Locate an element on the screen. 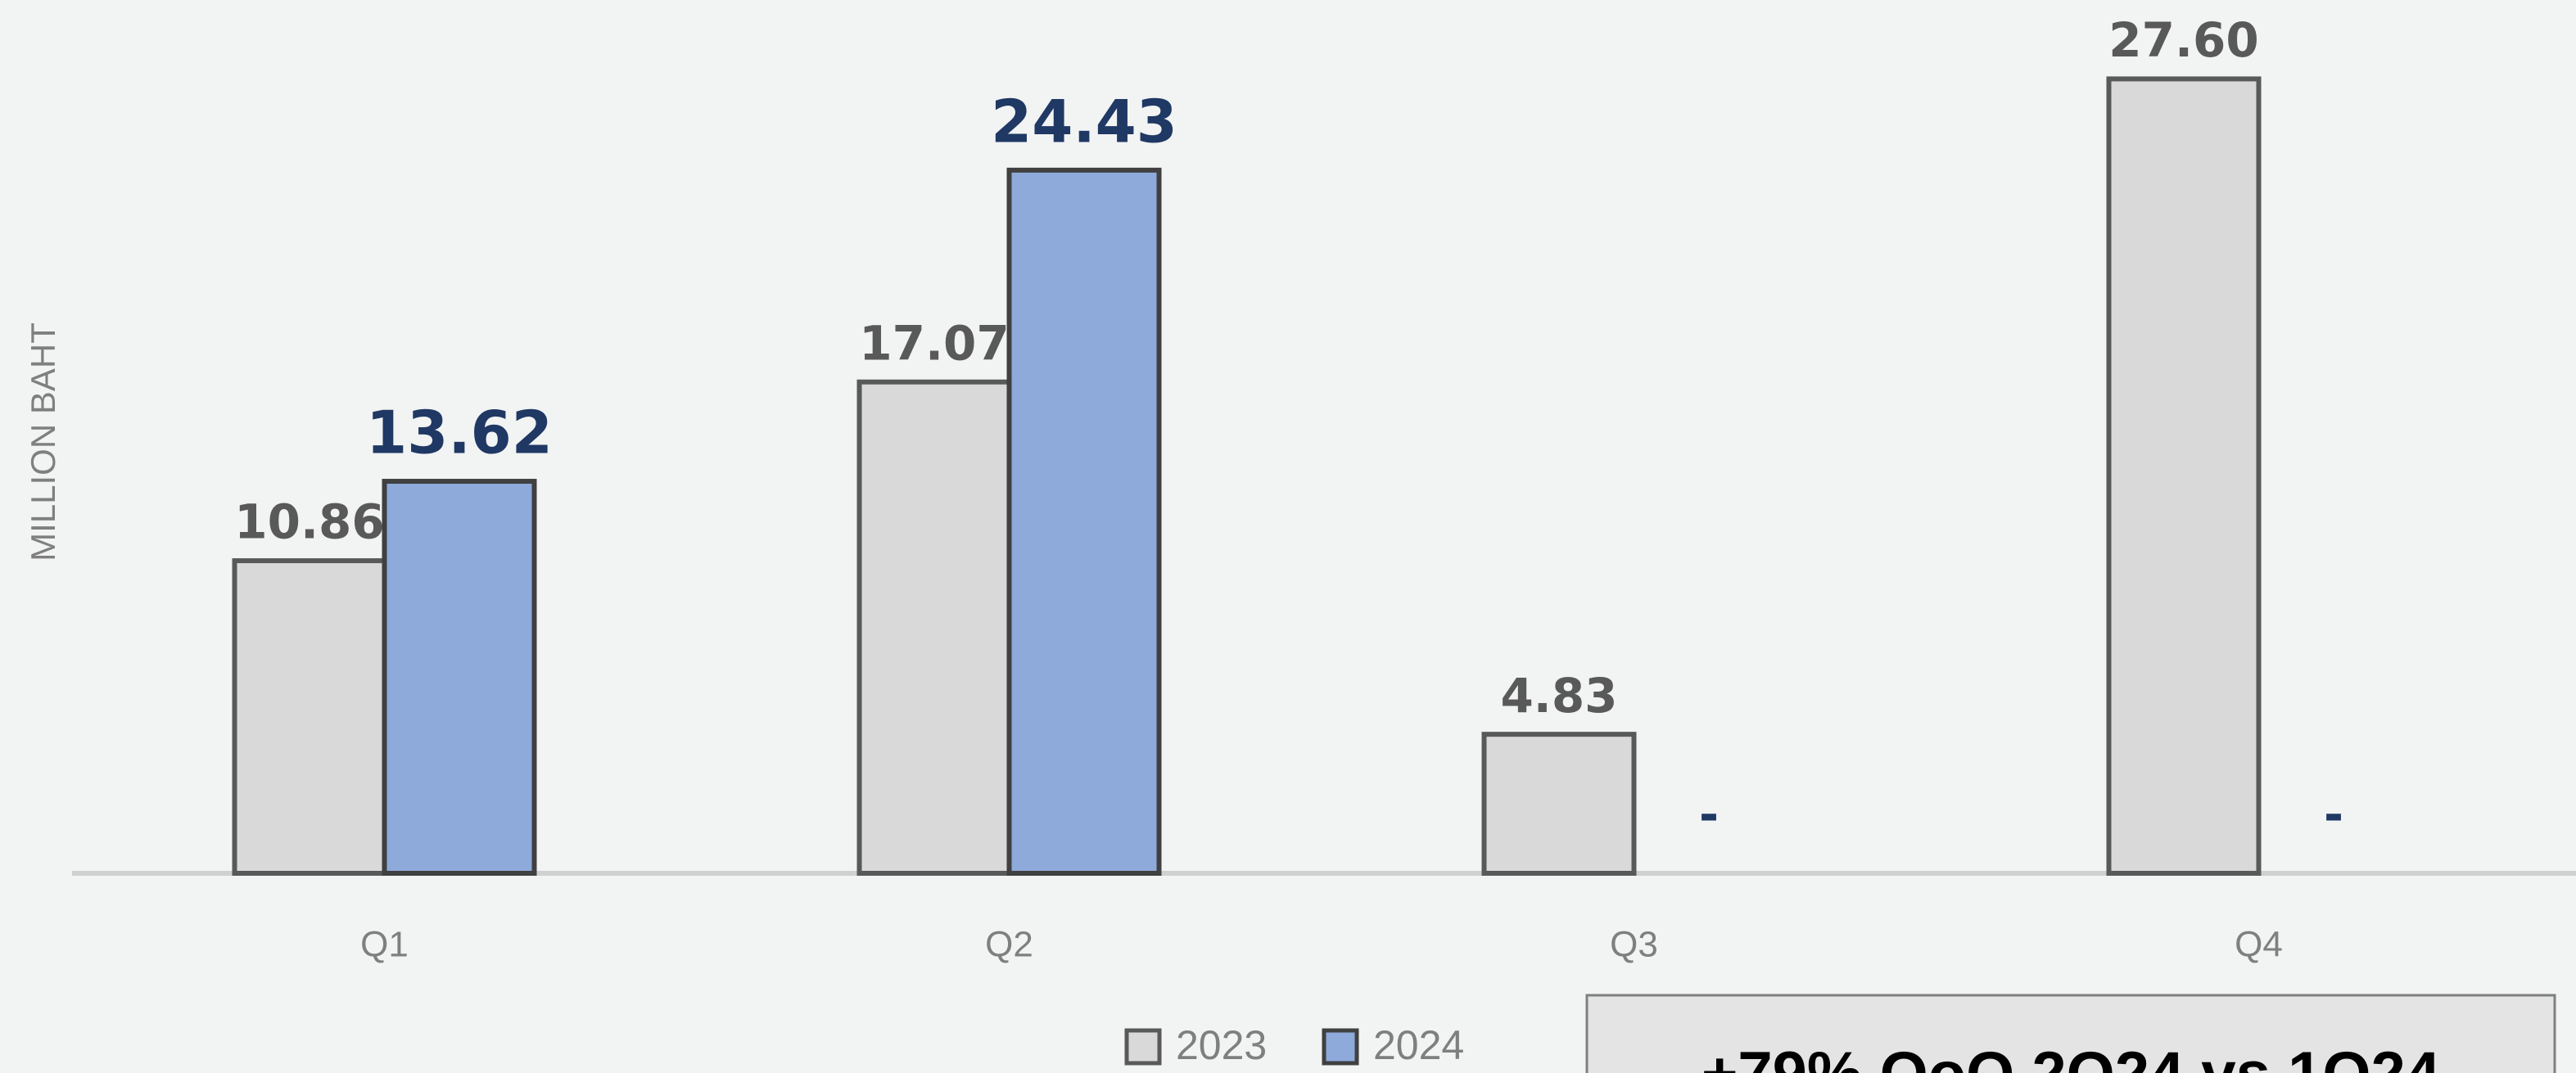 This screenshot has height=1073, width=2576. value-label: 10.86 is located at coordinates (309, 522).